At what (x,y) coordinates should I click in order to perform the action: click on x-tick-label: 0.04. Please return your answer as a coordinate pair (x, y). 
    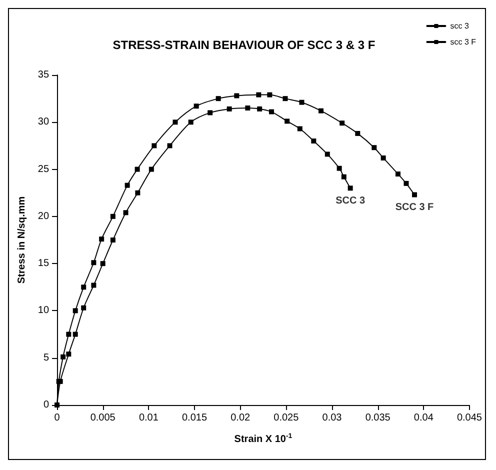
    Looking at the image, I should click on (424, 418).